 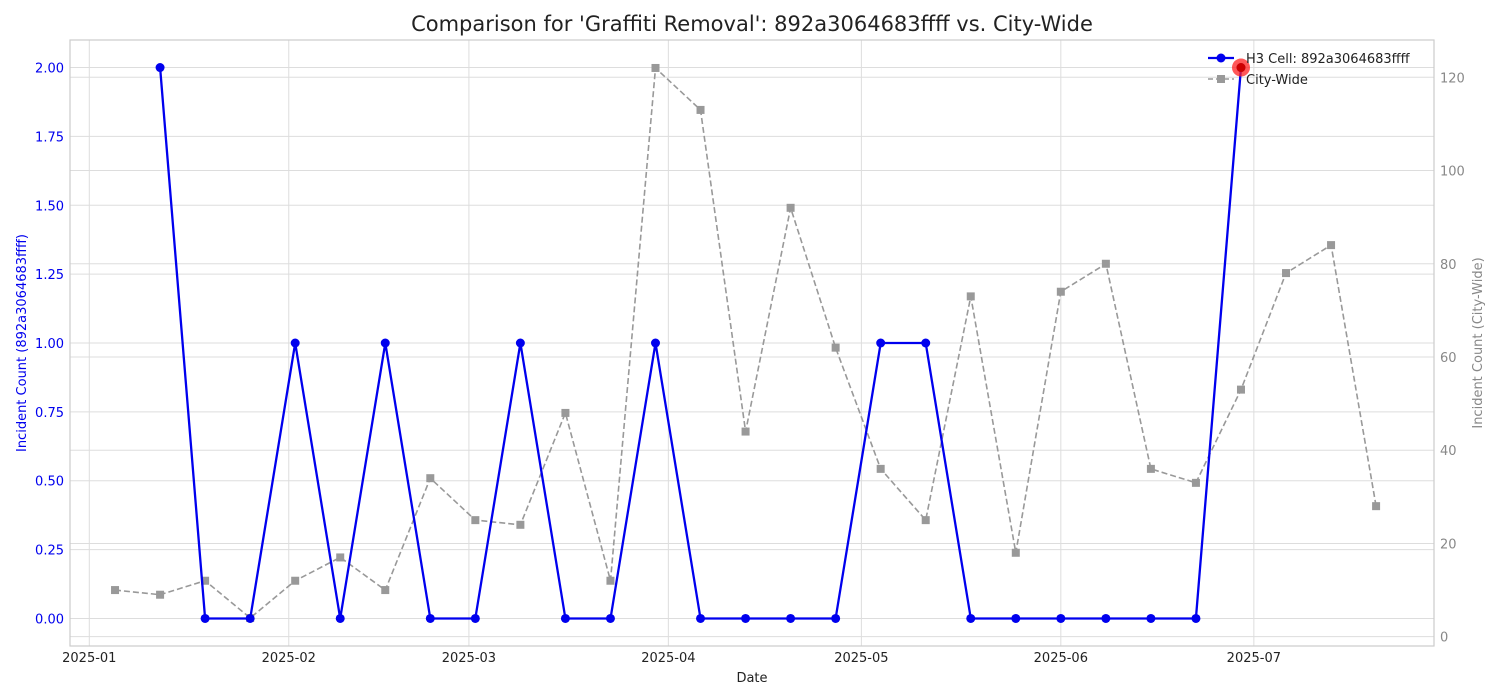 I want to click on y-tick-label-left: 0.25, so click(x=49, y=551).